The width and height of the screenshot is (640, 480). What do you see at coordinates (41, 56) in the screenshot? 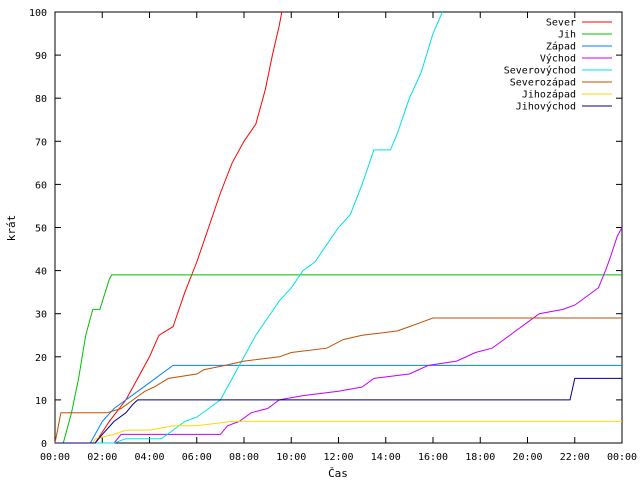
I see `y-tick-label: 90` at bounding box center [41, 56].